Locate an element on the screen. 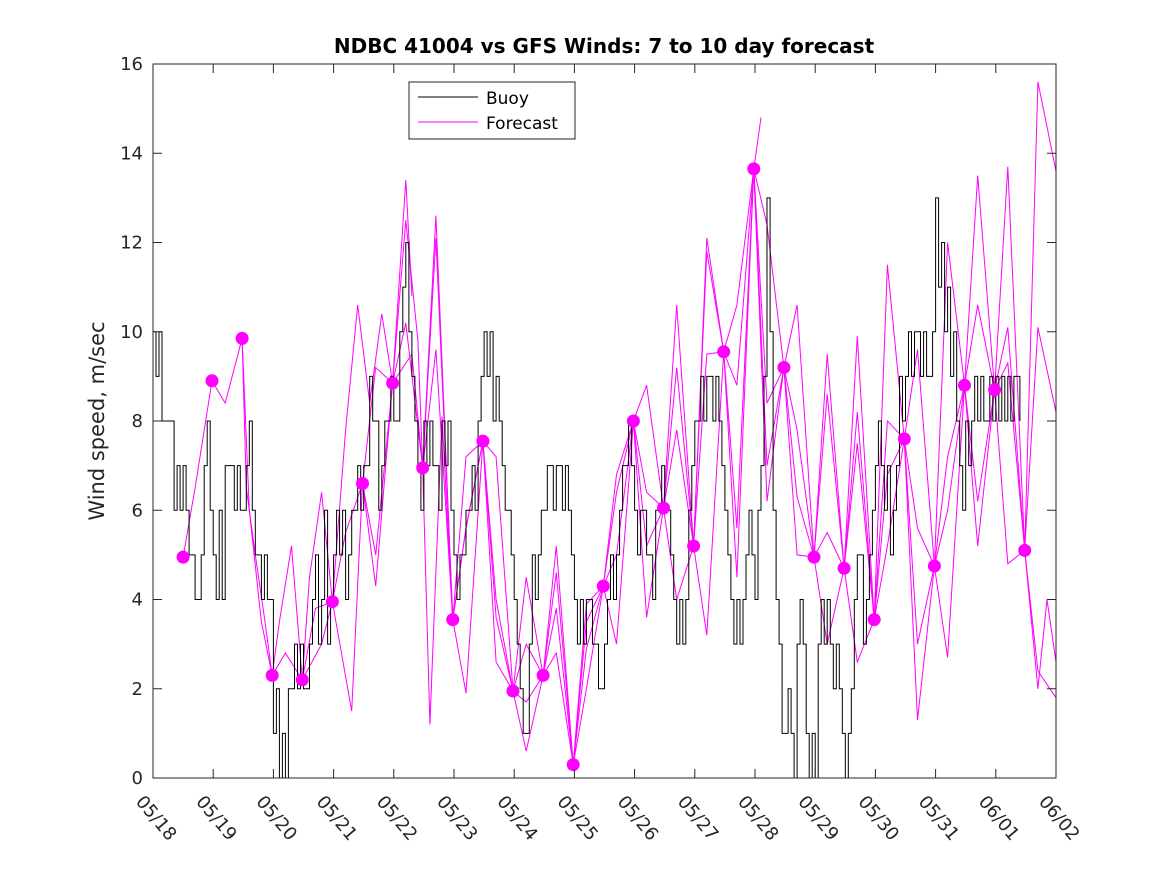 This screenshot has width=1167, height=875. y-tick-label: 4 is located at coordinates (137, 600).